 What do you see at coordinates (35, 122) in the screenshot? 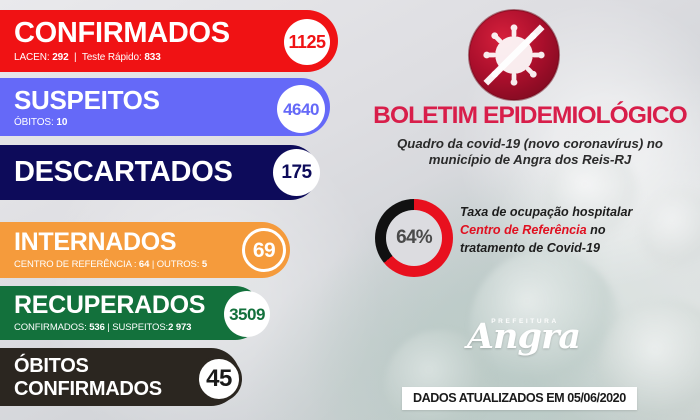
I see `stat-sub-key: ÓBITOS:` at bounding box center [35, 122].